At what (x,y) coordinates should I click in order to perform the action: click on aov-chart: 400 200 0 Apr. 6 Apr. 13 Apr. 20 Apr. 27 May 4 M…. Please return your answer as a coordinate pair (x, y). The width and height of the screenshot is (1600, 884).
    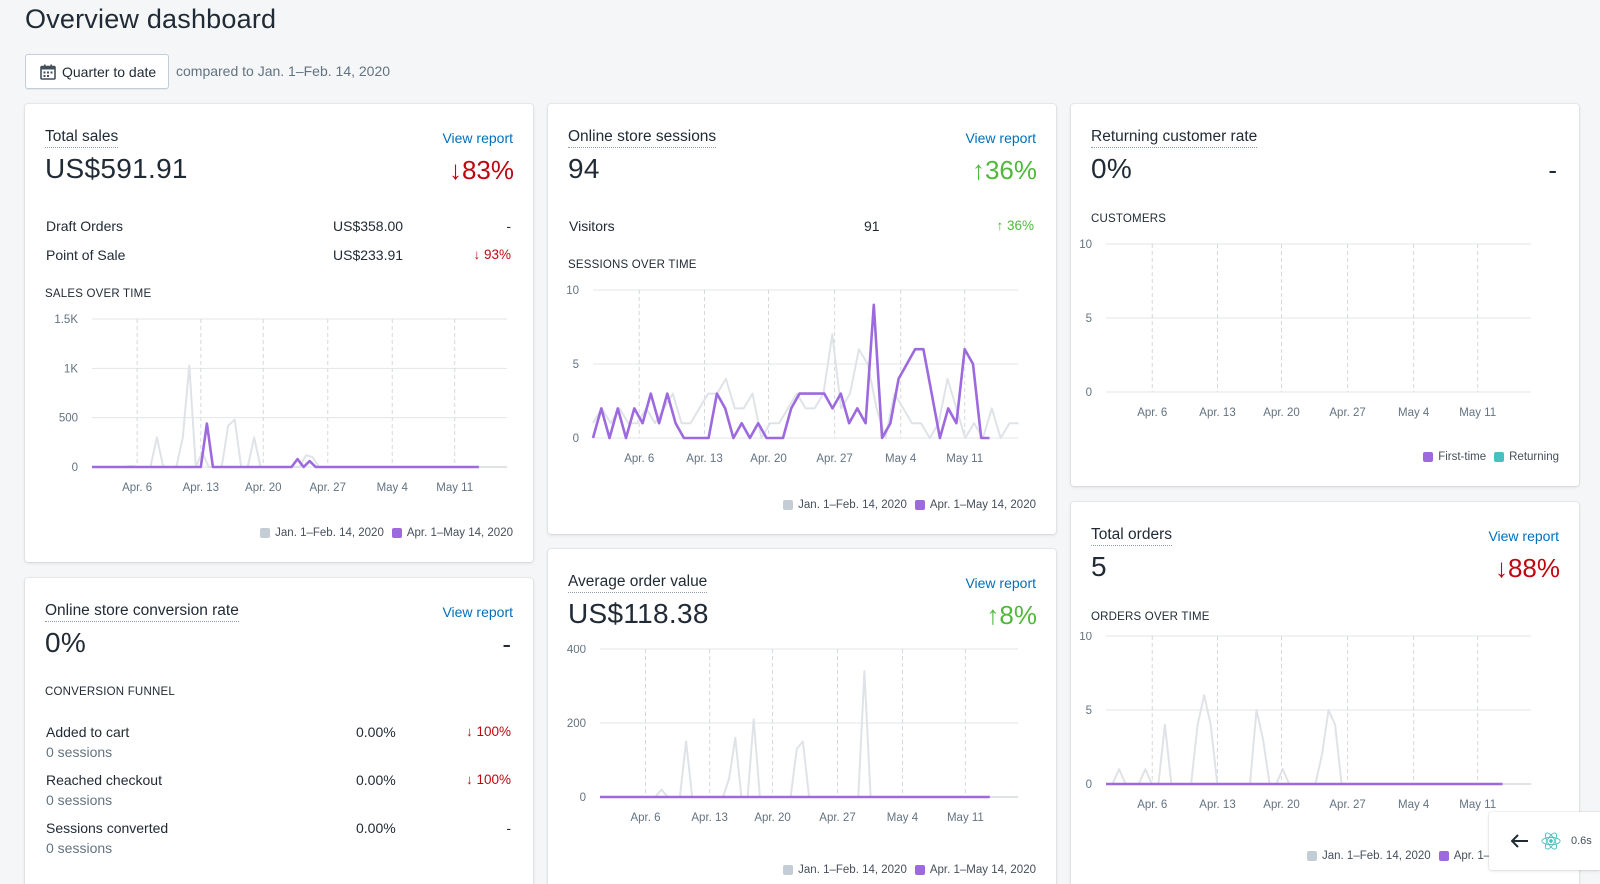
    Looking at the image, I should click on (793, 734).